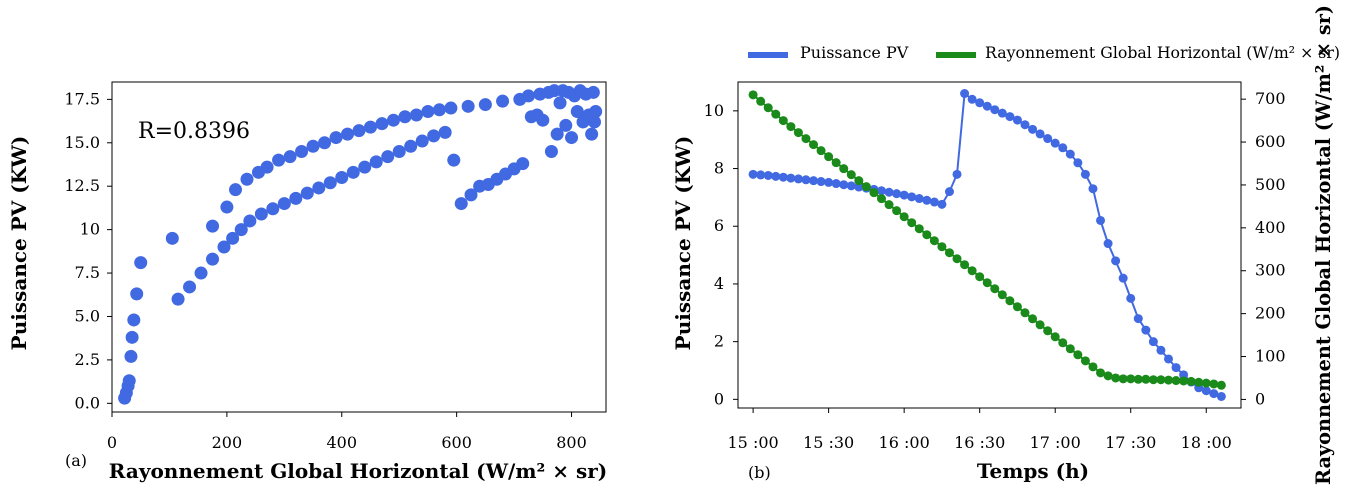 This screenshot has width=1345, height=498. What do you see at coordinates (719, 341) in the screenshot?
I see `left-y-tick-label: 2` at bounding box center [719, 341].